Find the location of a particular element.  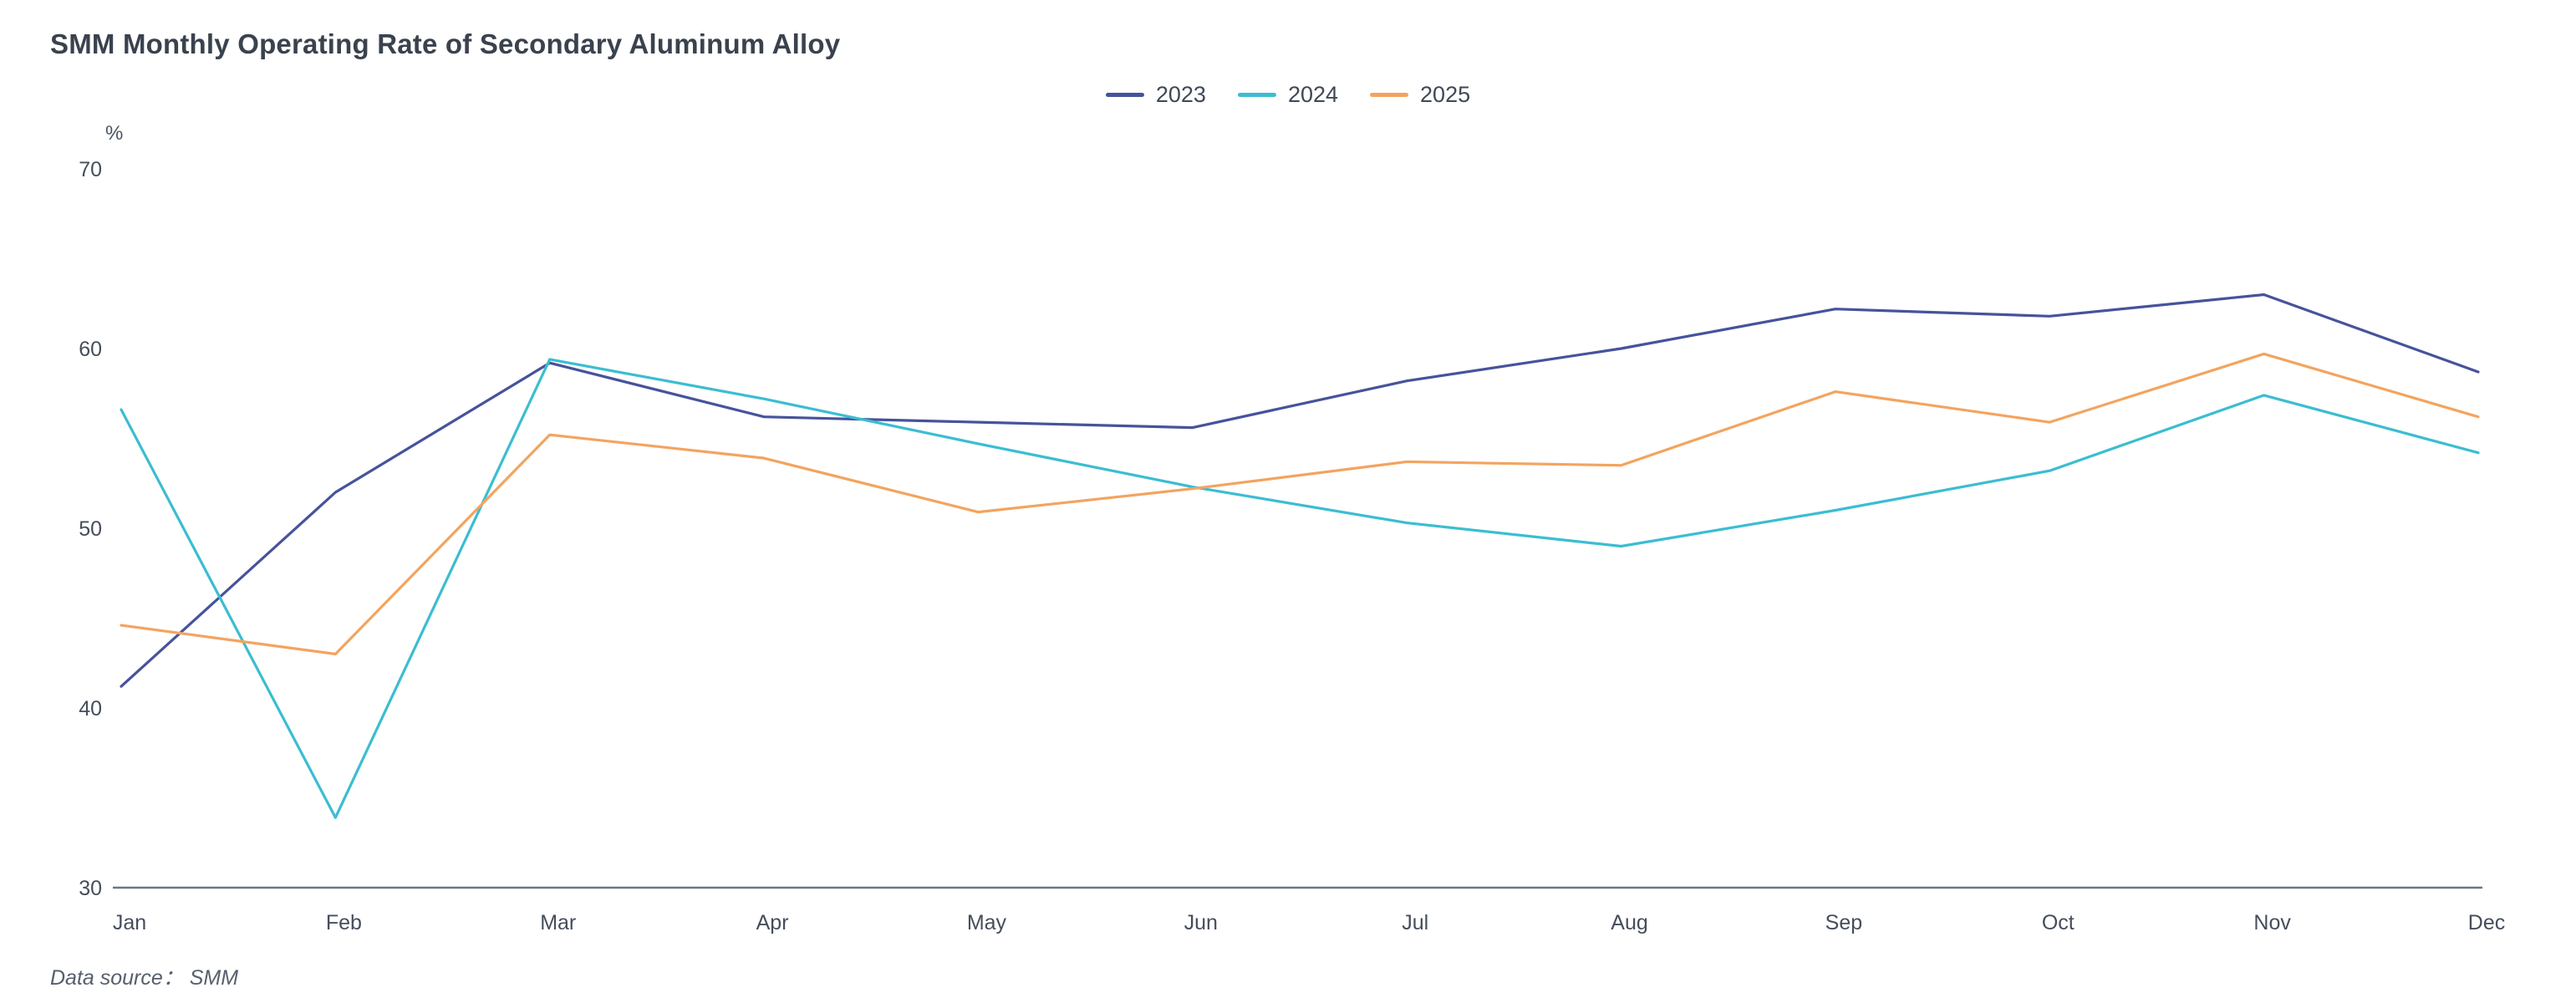

y-axis-tick-label: 40 is located at coordinates (90, 709).